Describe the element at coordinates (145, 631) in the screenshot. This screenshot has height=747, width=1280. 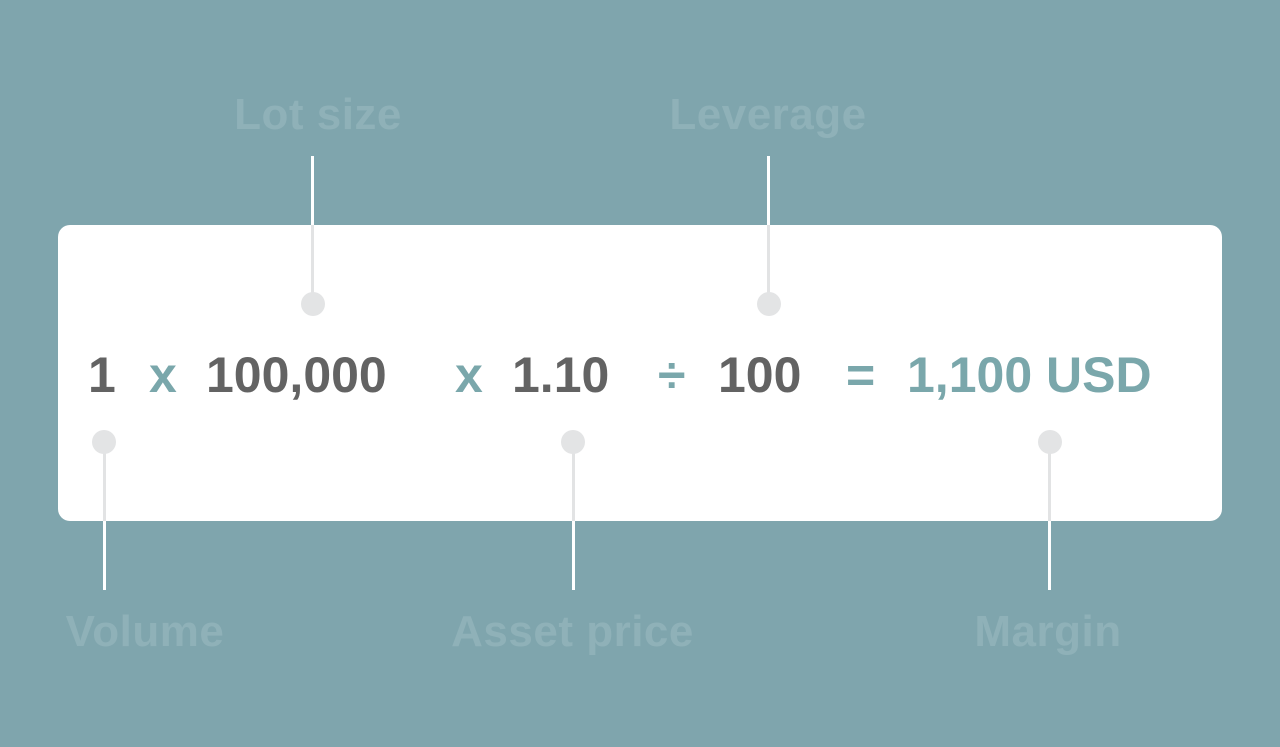
I see `volume-label: Volume` at that location.